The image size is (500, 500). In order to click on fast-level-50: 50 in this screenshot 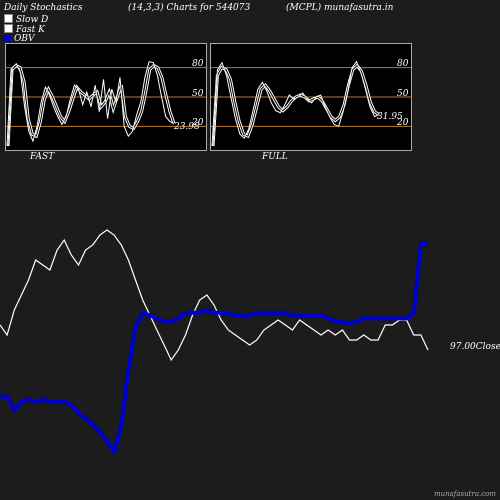, I will do `click(198, 94)`.